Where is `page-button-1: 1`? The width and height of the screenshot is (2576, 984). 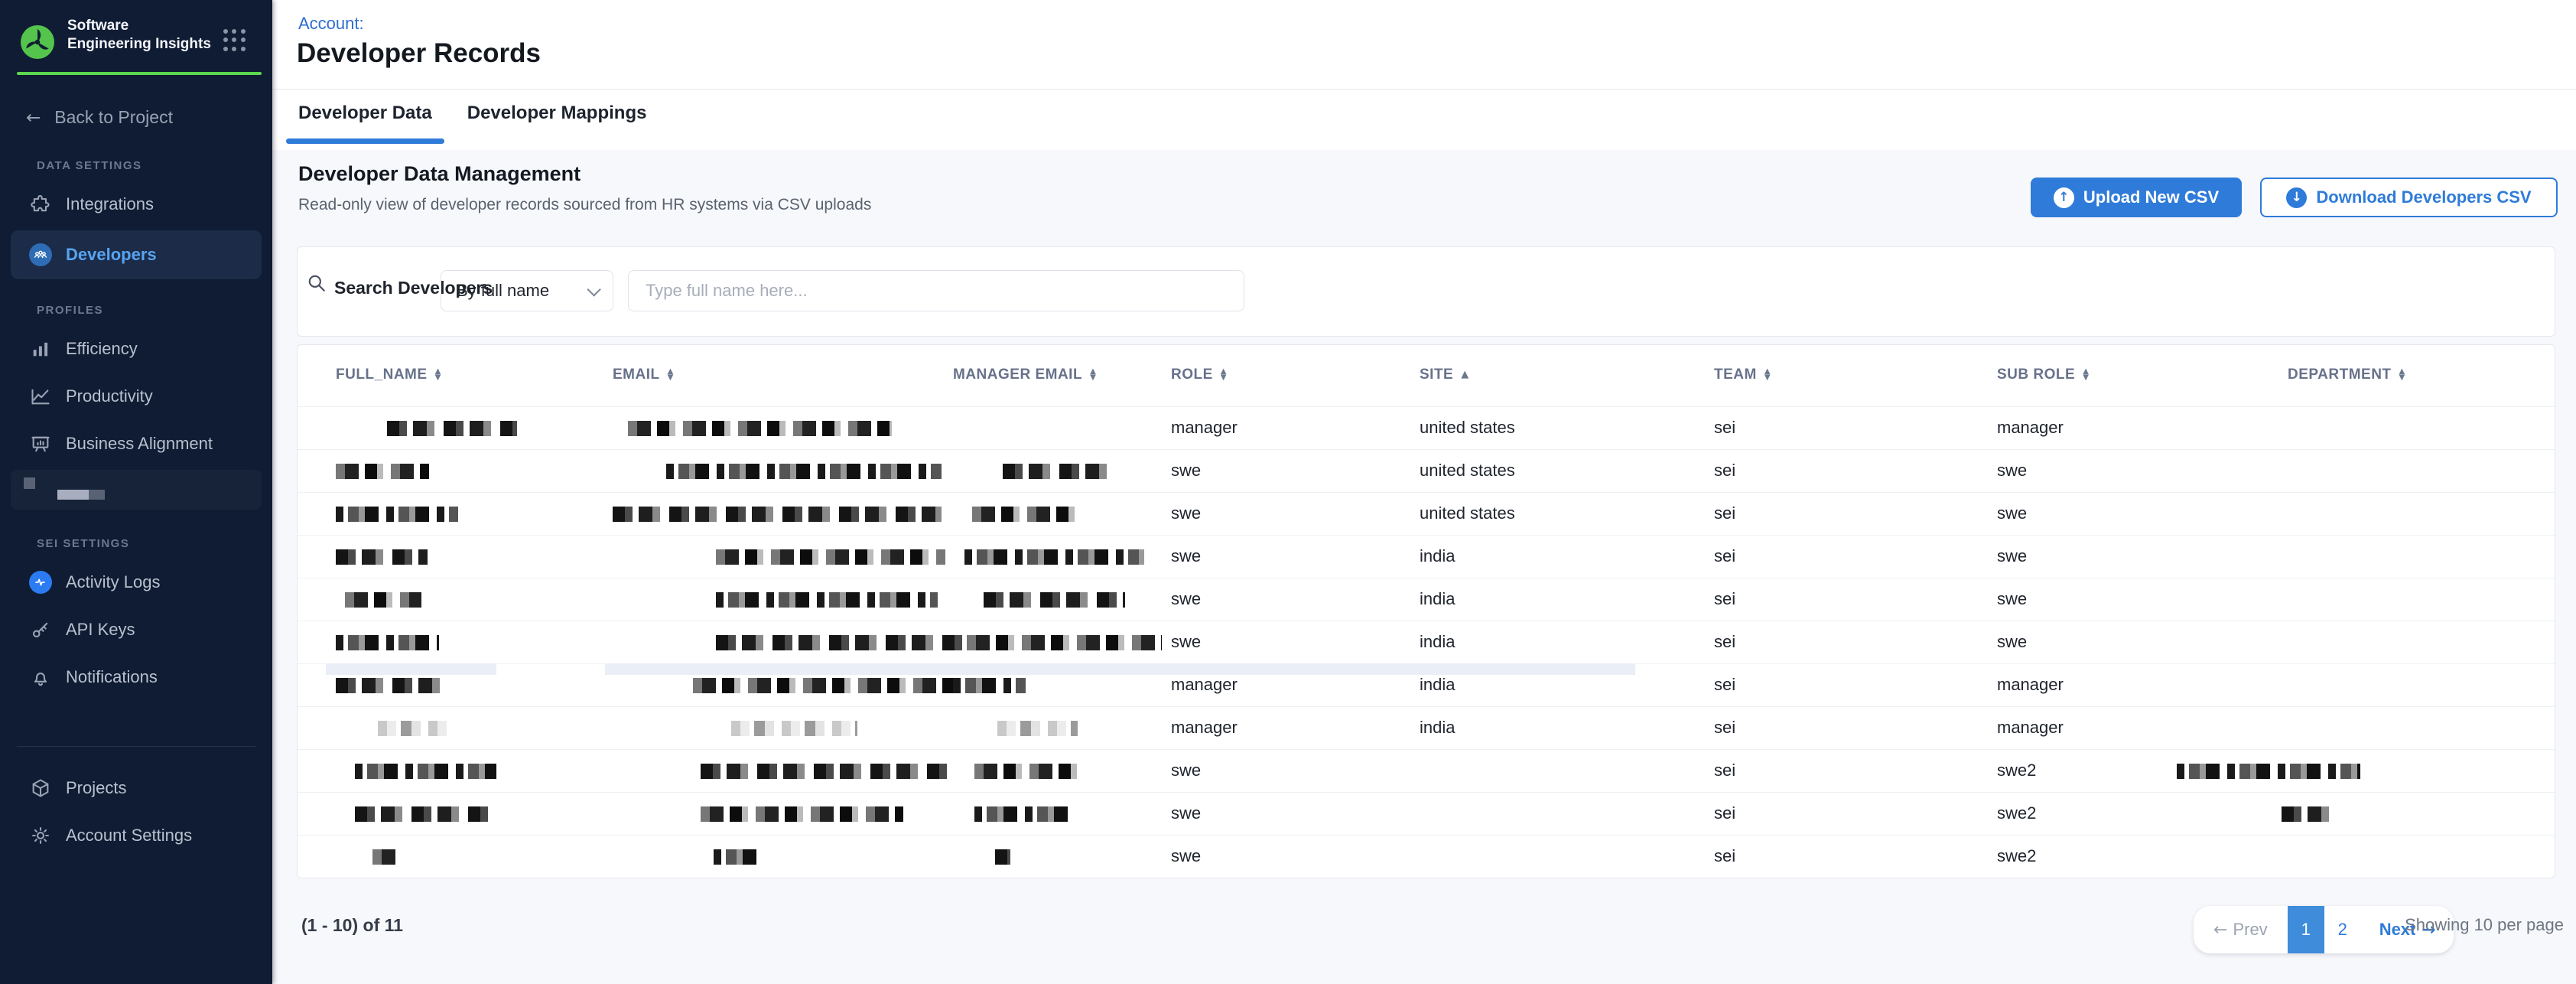 page-button-1: 1 is located at coordinates (2305, 929).